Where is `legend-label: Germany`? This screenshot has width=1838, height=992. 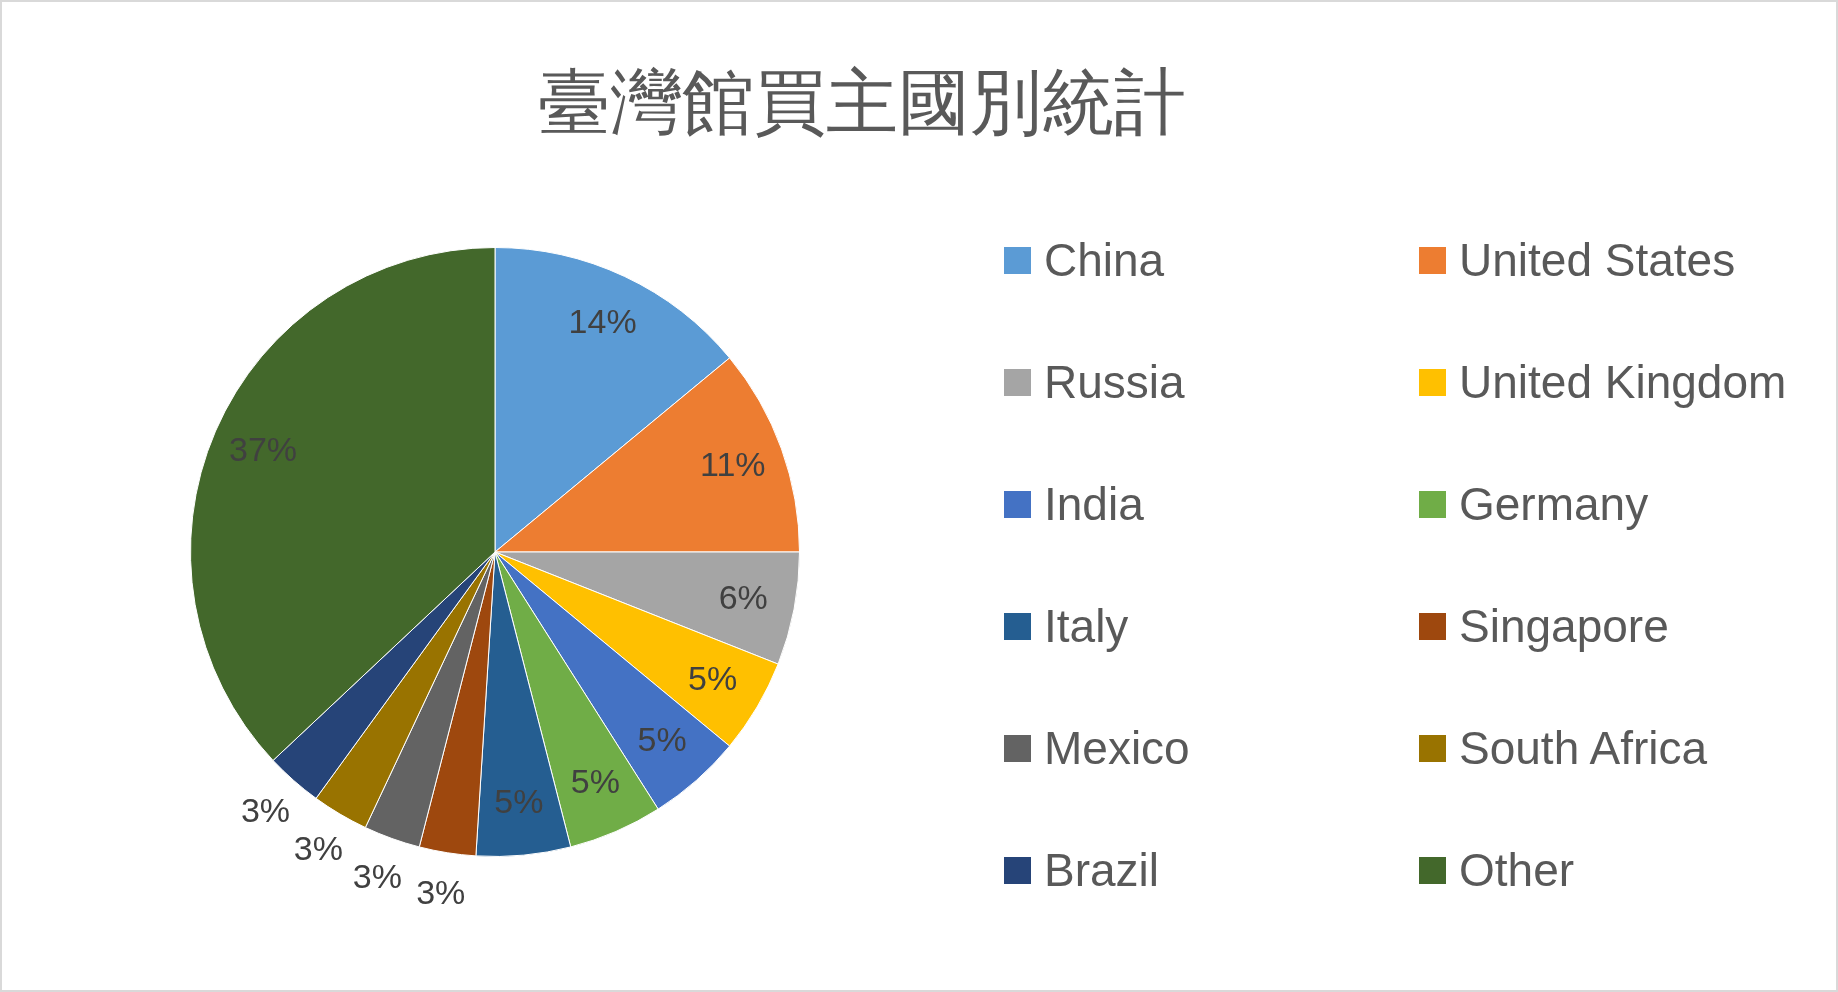
legend-label: Germany is located at coordinates (1554, 504).